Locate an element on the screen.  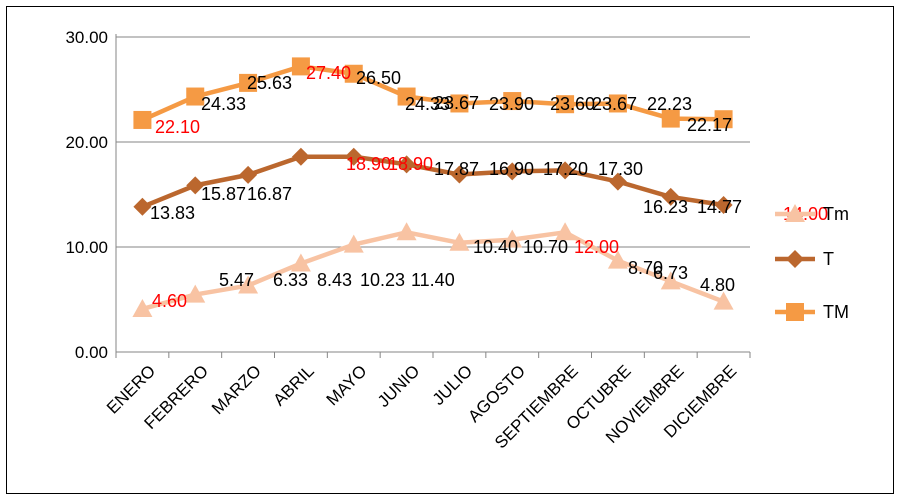
data-label: 8.43 is located at coordinates (334, 280).